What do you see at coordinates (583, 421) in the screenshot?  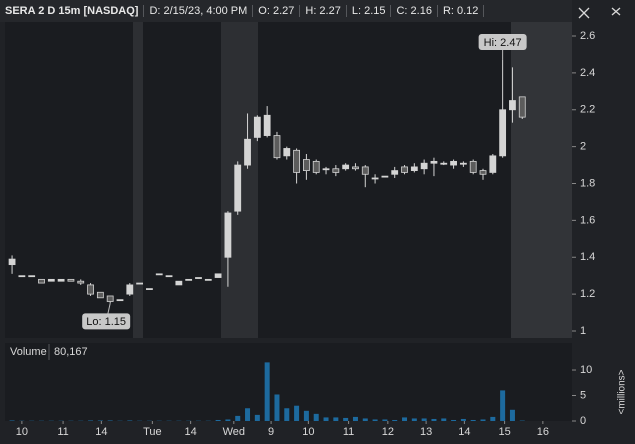 I see `volume-tick-label: 0` at bounding box center [583, 421].